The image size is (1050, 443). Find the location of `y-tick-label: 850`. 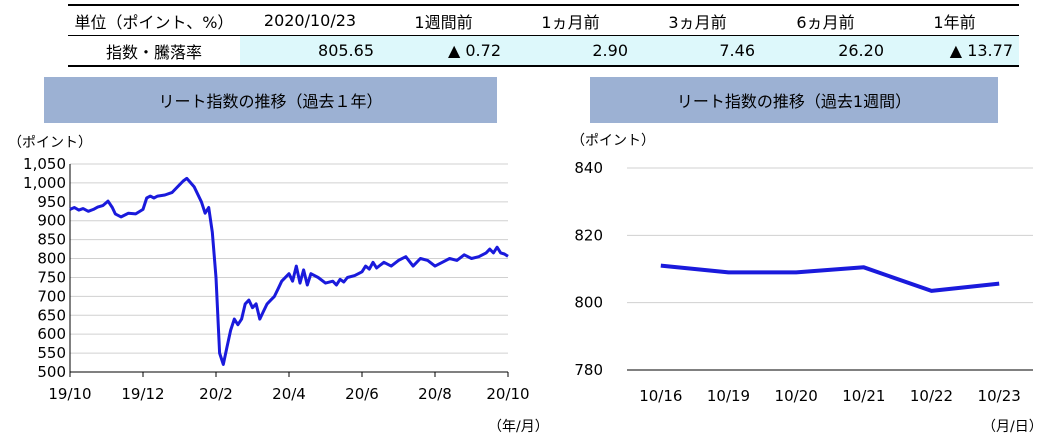

y-tick-label: 850 is located at coordinates (51, 240).